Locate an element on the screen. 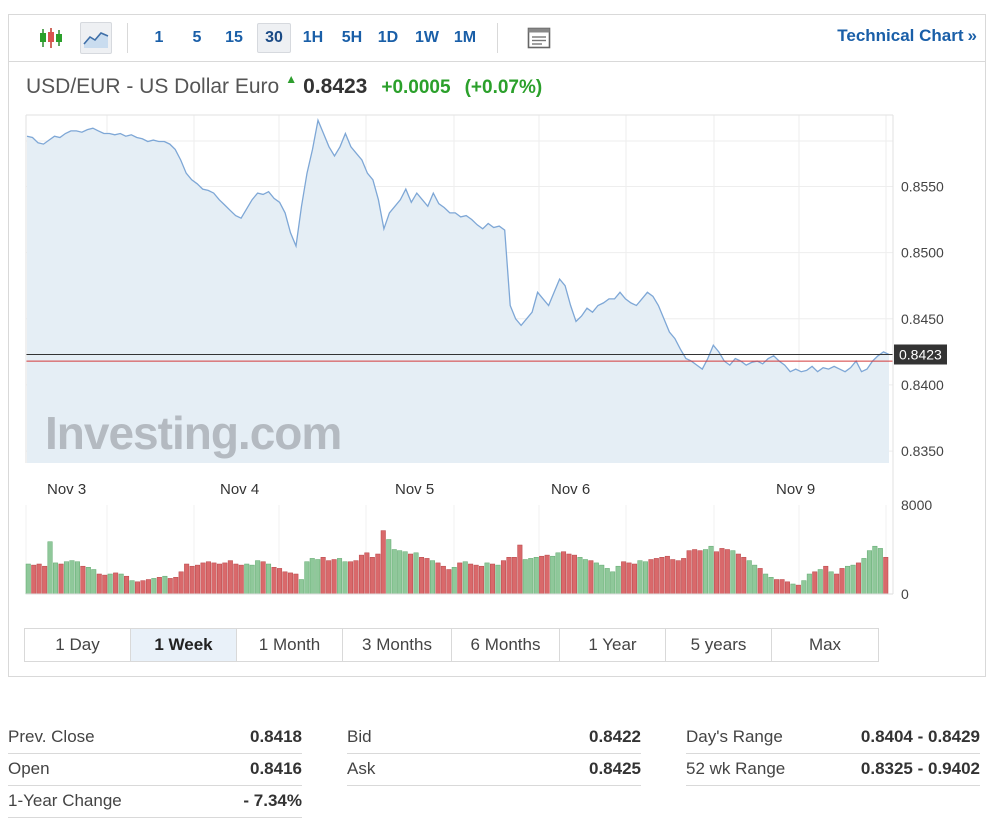 The image size is (1008, 827). stat-row: 52 wk Range 0.8325 - 0.9402 is located at coordinates (833, 770).